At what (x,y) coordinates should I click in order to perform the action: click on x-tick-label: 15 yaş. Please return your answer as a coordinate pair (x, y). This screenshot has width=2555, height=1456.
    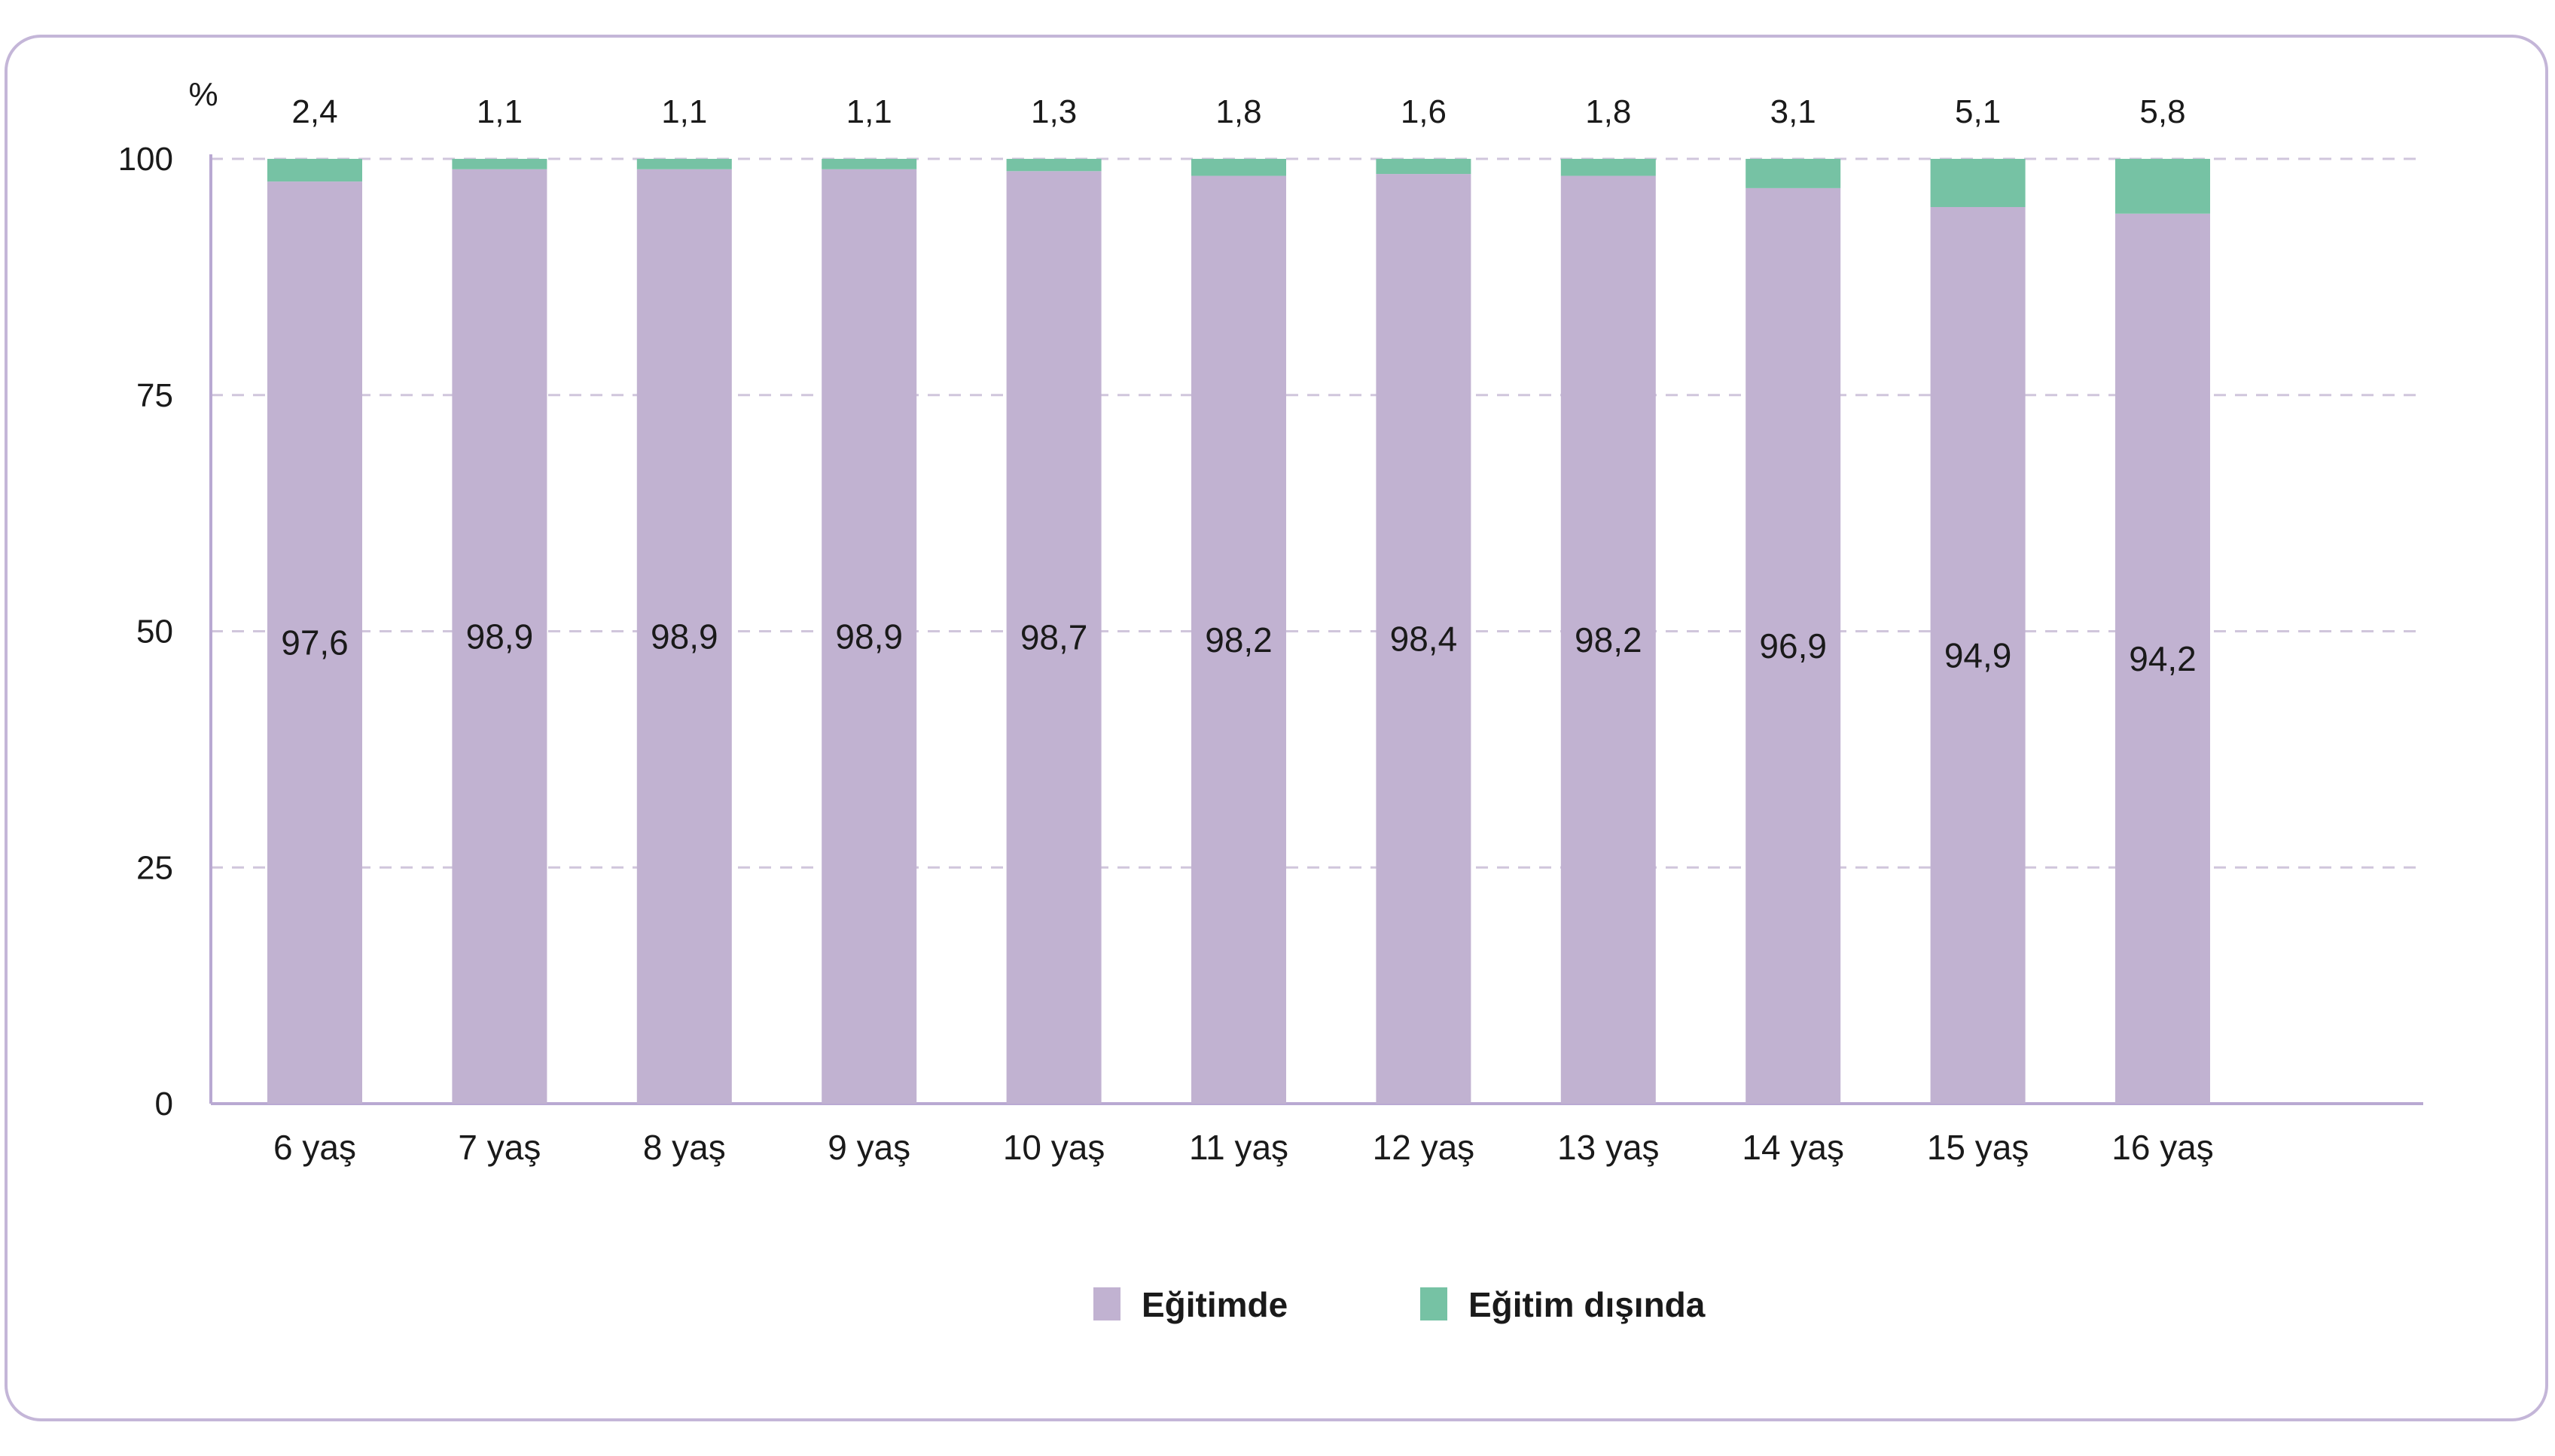
    Looking at the image, I should click on (1978, 1147).